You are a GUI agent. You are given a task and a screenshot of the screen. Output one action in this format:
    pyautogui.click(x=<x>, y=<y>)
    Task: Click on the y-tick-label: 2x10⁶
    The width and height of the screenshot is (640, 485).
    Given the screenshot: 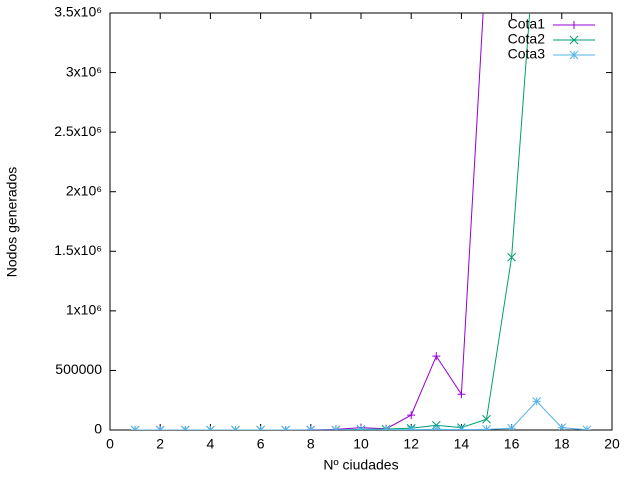 What is the action you would take?
    pyautogui.click(x=84, y=190)
    